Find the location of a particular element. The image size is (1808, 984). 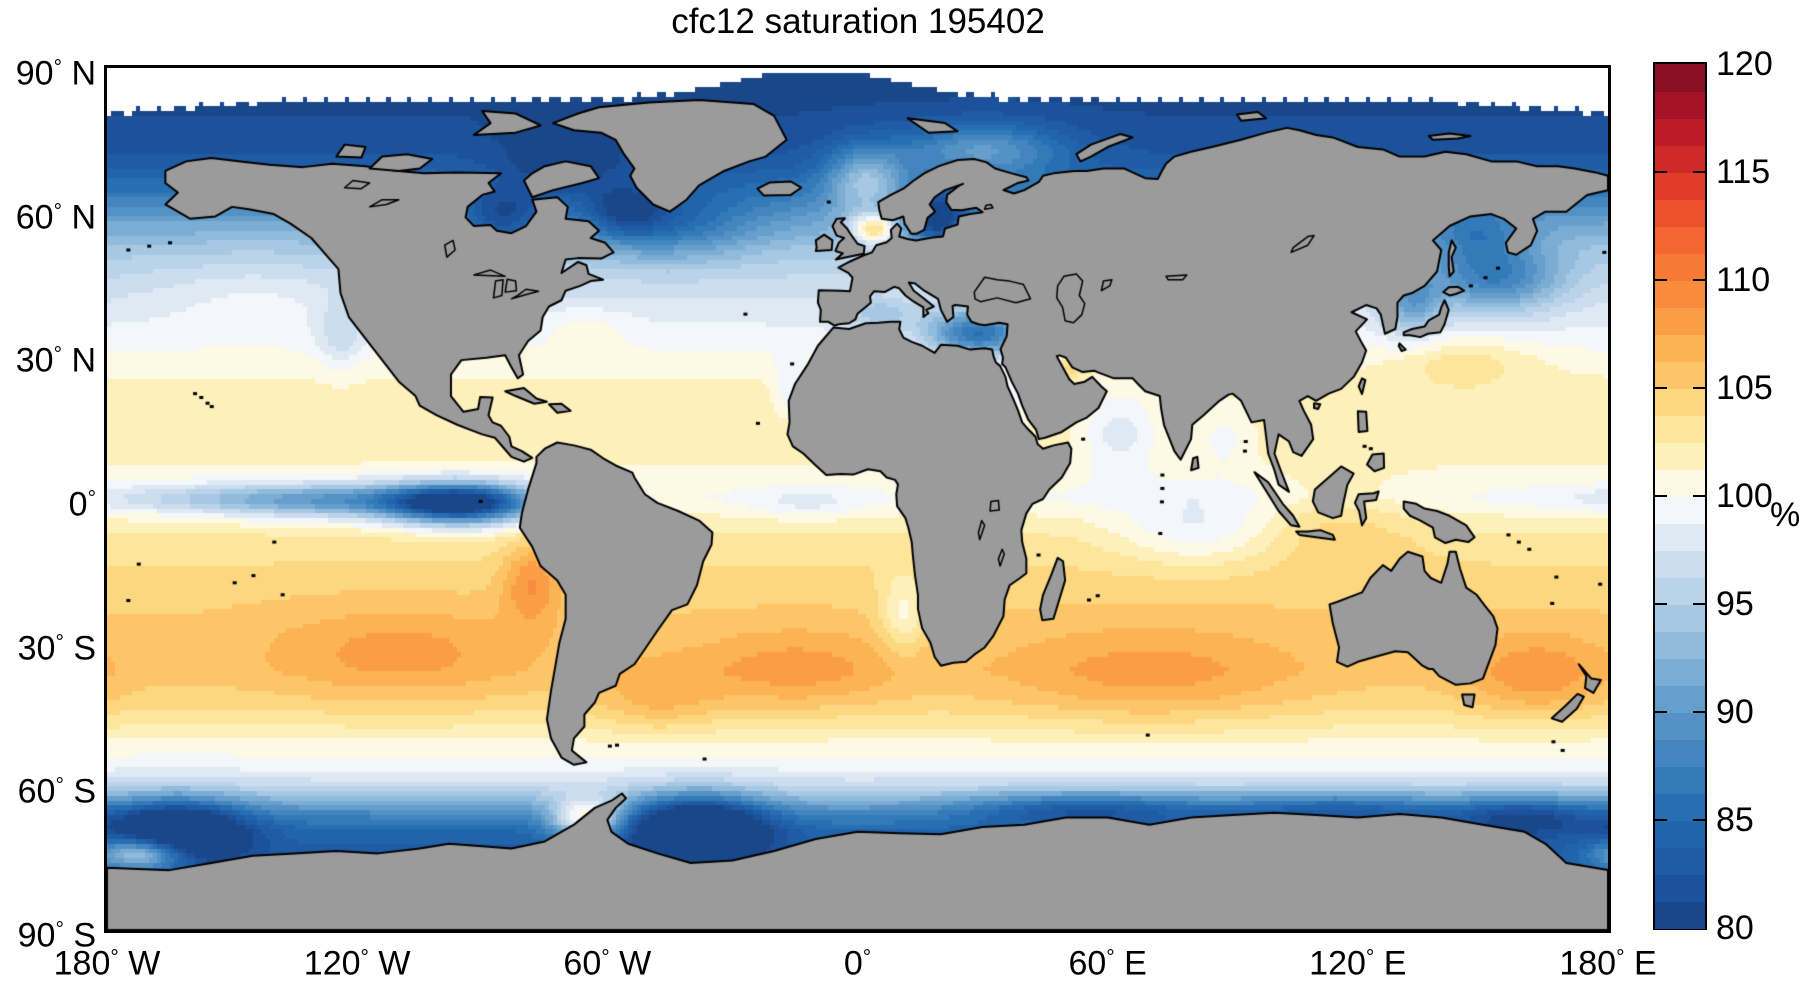

colorbar-tick-label: 95 is located at coordinates (1735, 604).